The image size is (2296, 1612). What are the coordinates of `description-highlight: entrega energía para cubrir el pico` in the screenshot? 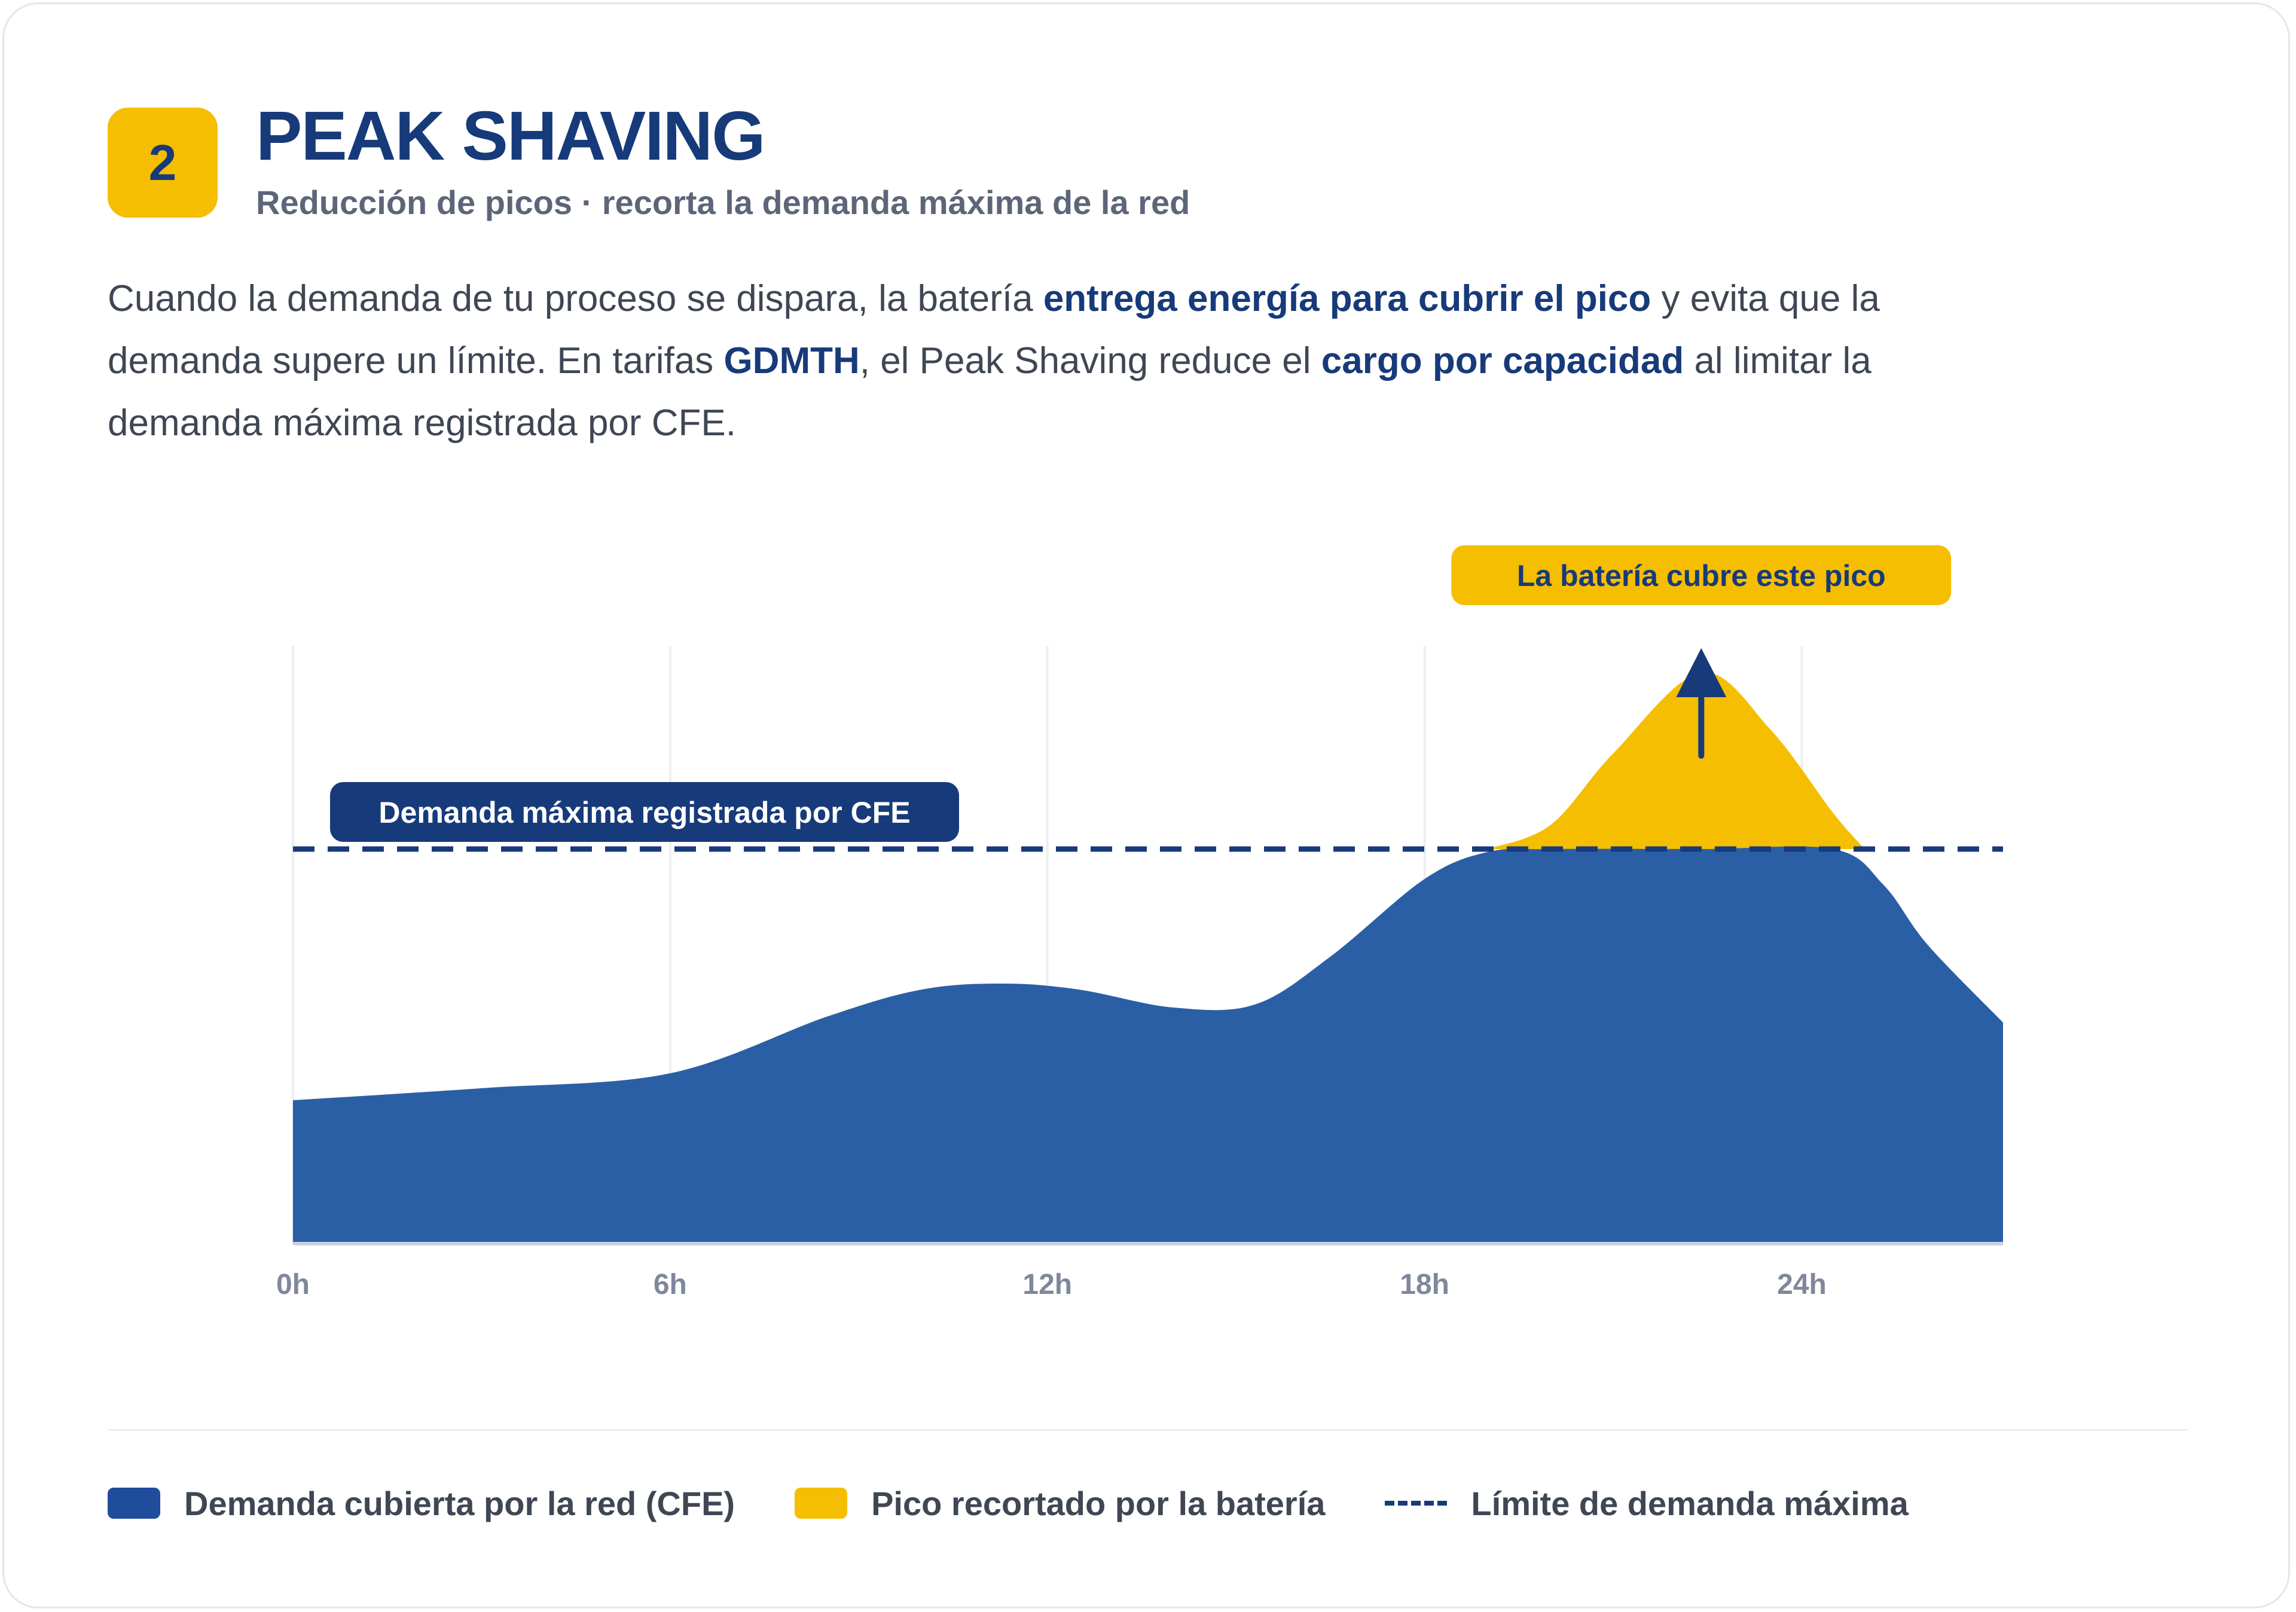 It's located at (1347, 298).